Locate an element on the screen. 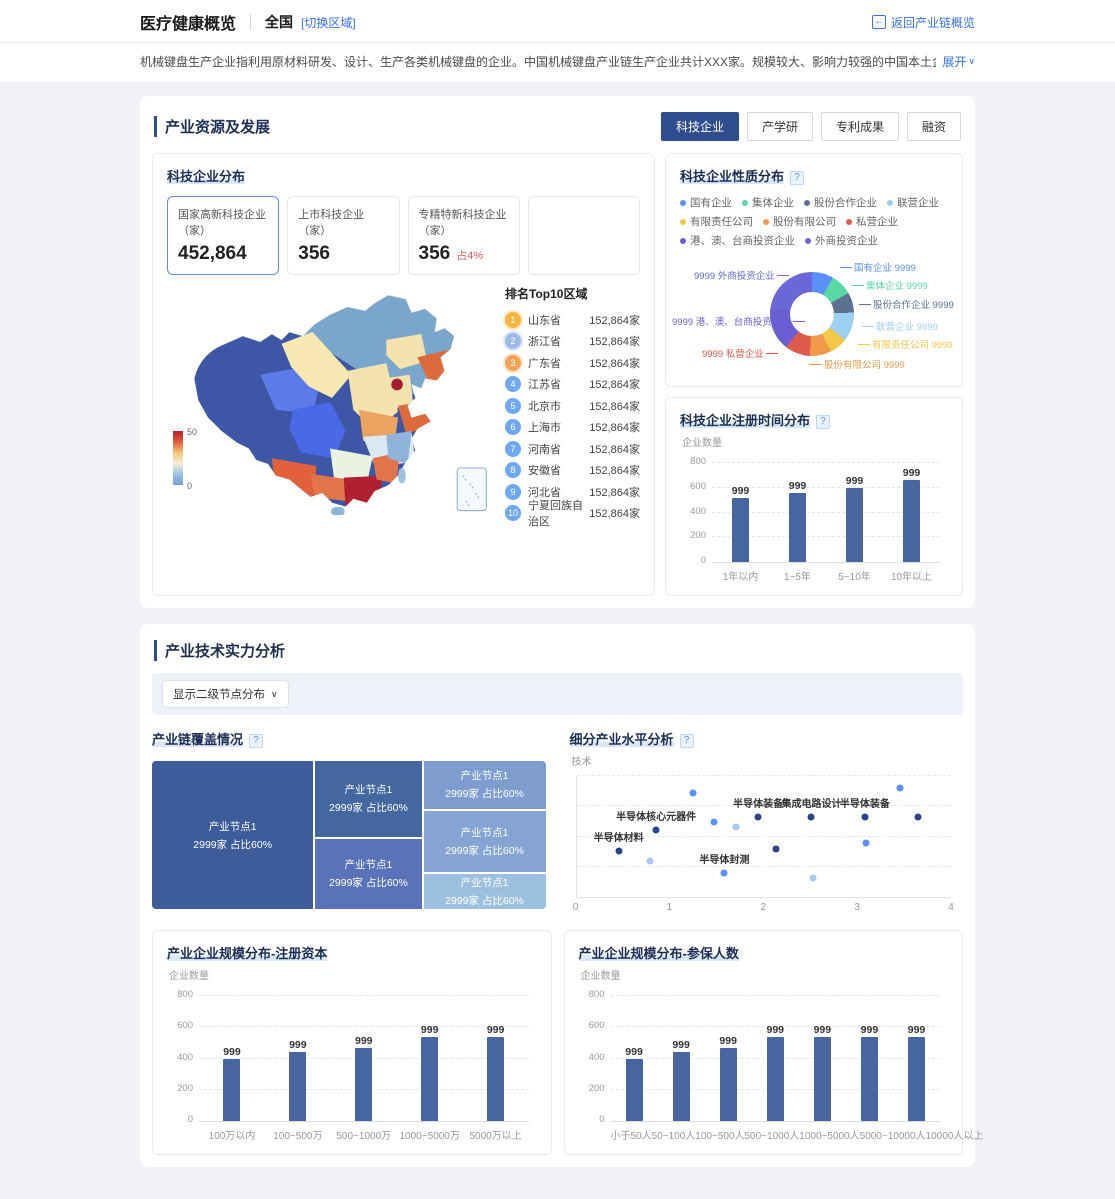 The image size is (1115, 1199). x-tick: 10年以上 is located at coordinates (911, 577).